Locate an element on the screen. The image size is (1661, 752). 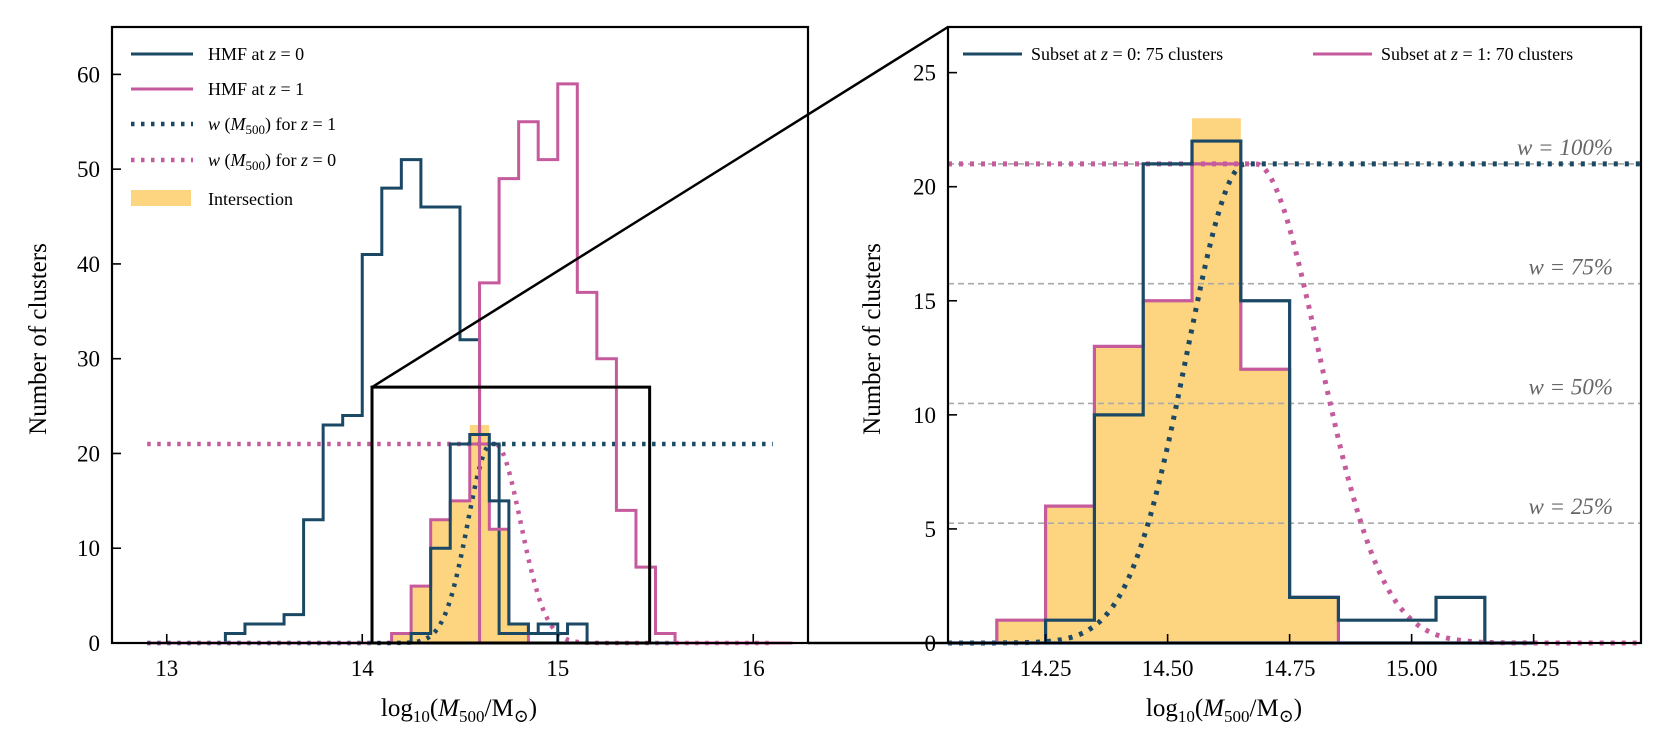
reference-line-label: w = 75% is located at coordinates (1570, 267).